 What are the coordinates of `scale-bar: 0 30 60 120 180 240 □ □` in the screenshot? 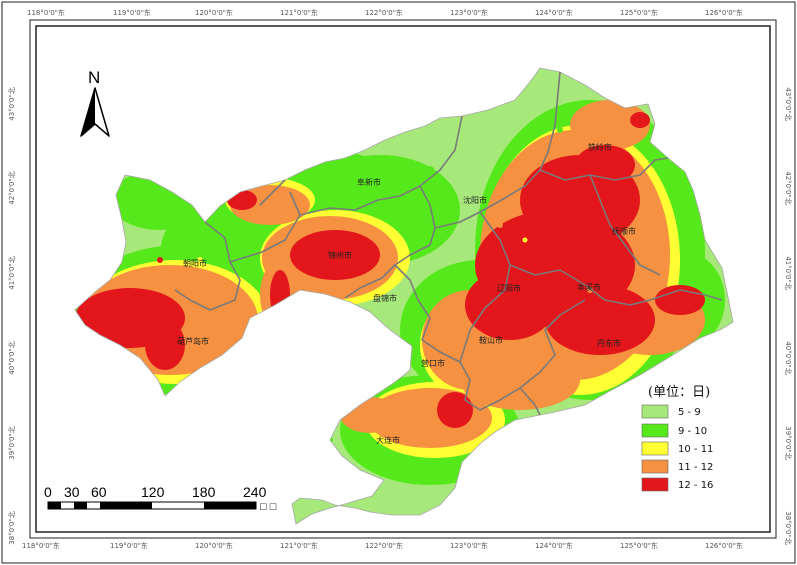 It's located at (160, 498).